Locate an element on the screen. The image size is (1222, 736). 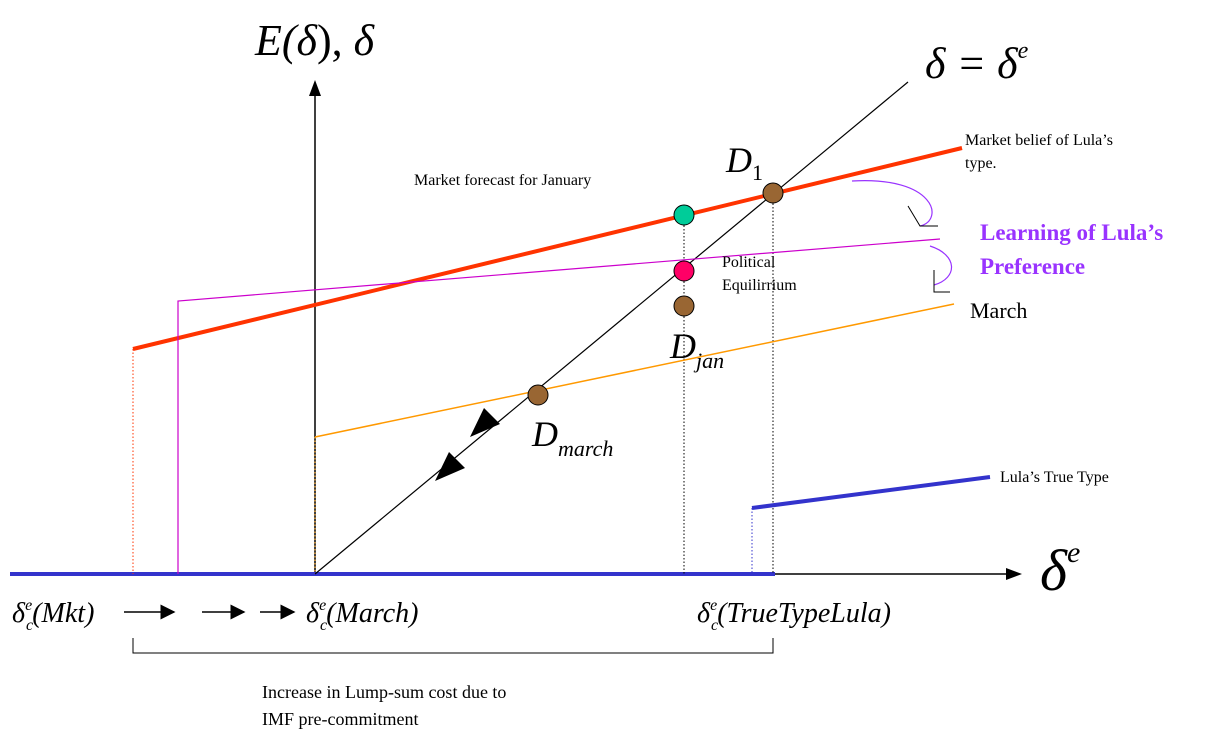
march-line is located at coordinates (634, 370).